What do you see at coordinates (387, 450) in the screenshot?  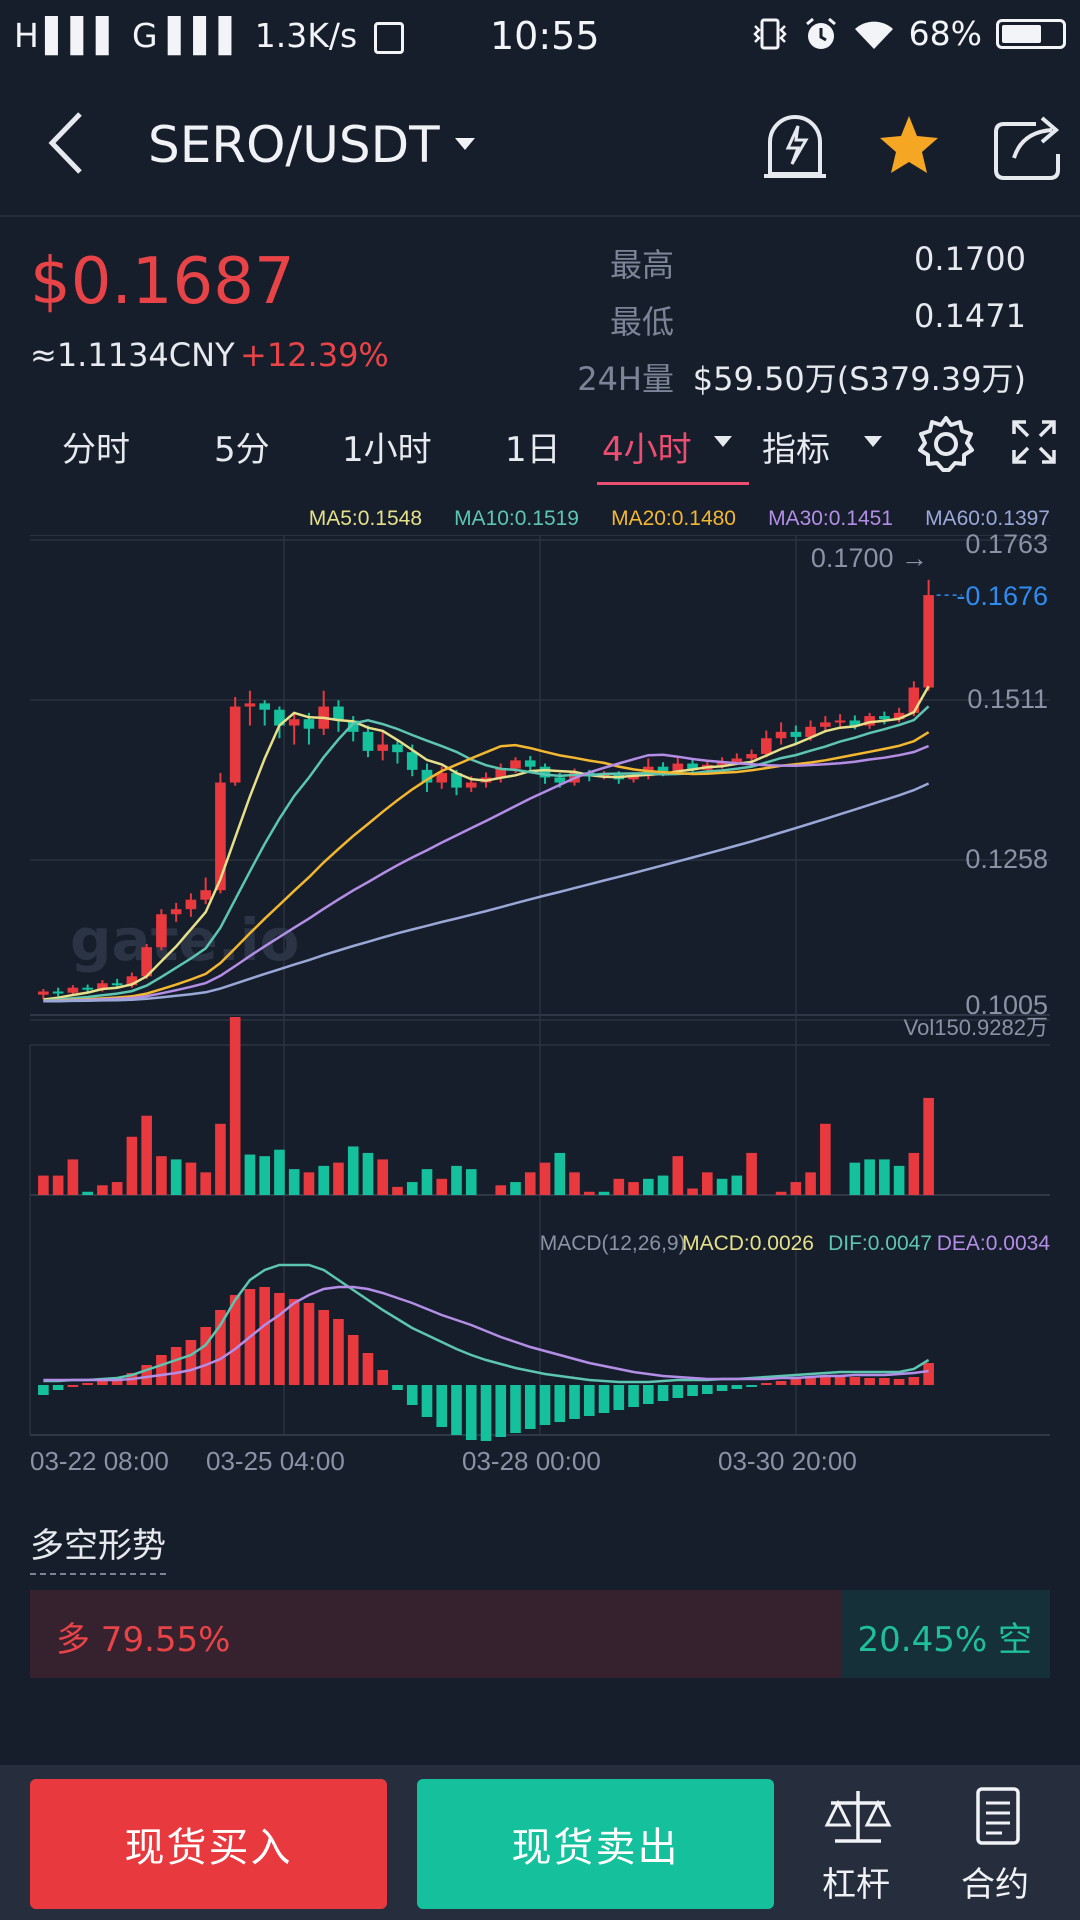 I see `tab-1hour: 1小时` at bounding box center [387, 450].